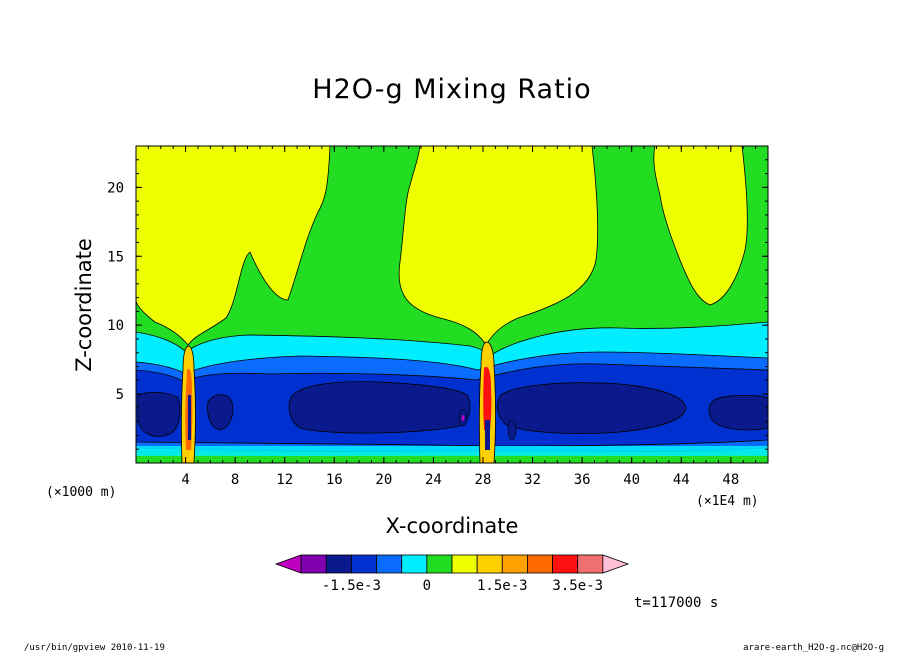  What do you see at coordinates (120, 395) in the screenshot?
I see `y-tick-label: 5` at bounding box center [120, 395].